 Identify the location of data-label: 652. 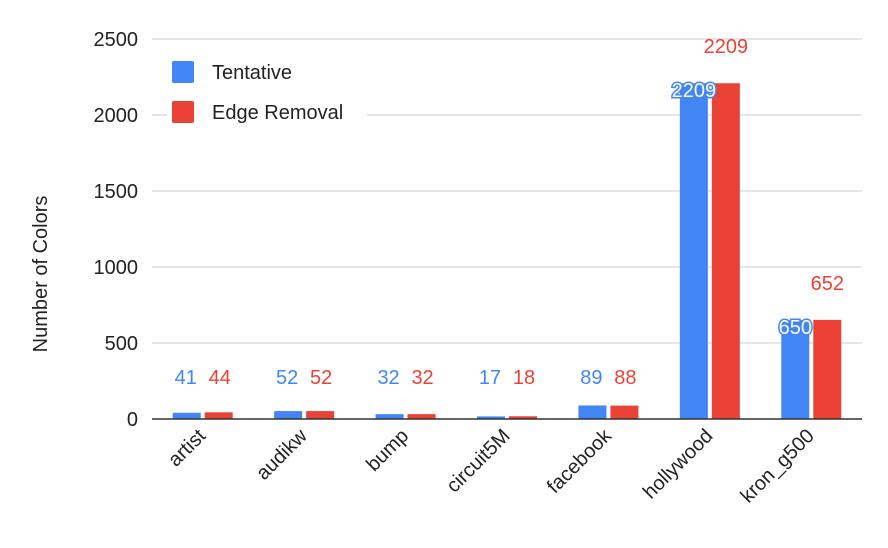
(827, 284).